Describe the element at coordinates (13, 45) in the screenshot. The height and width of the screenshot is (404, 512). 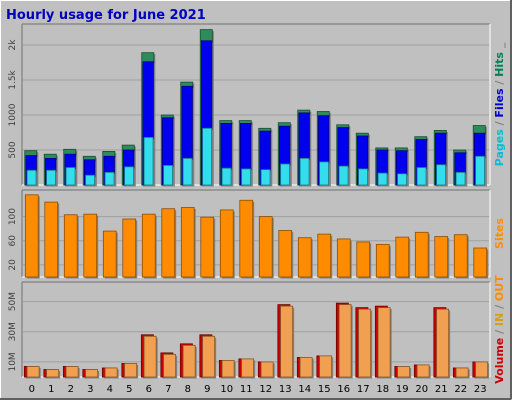
I see `panel-hits-ytick-label: 2k` at that location.